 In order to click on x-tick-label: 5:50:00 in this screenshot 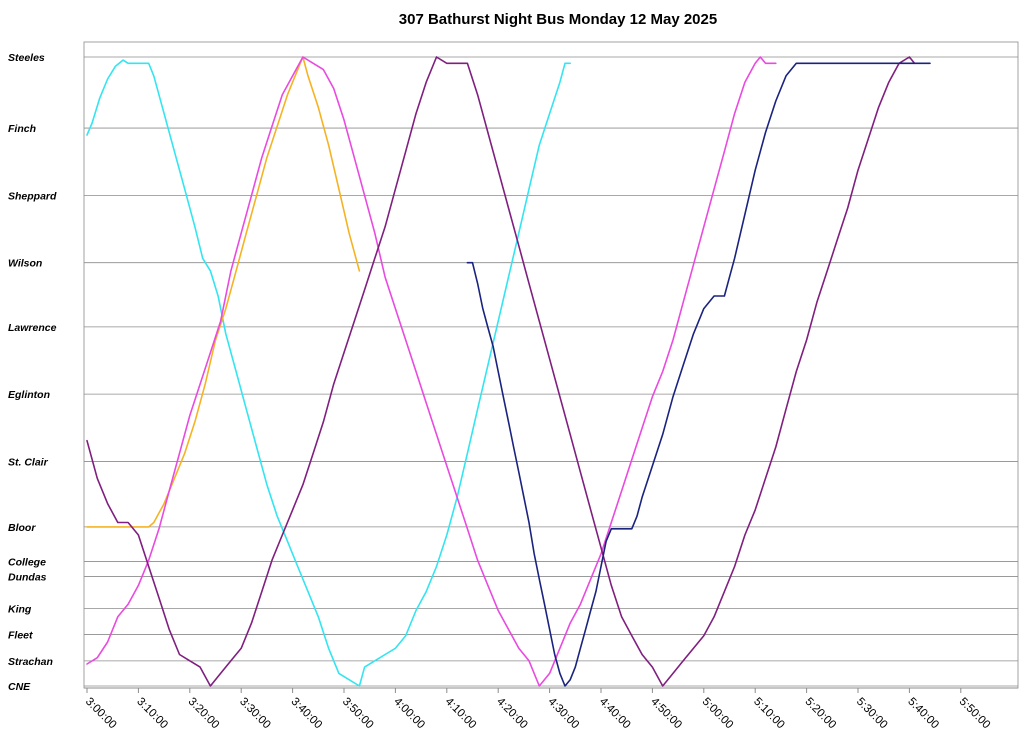, I will do `click(975, 714)`.